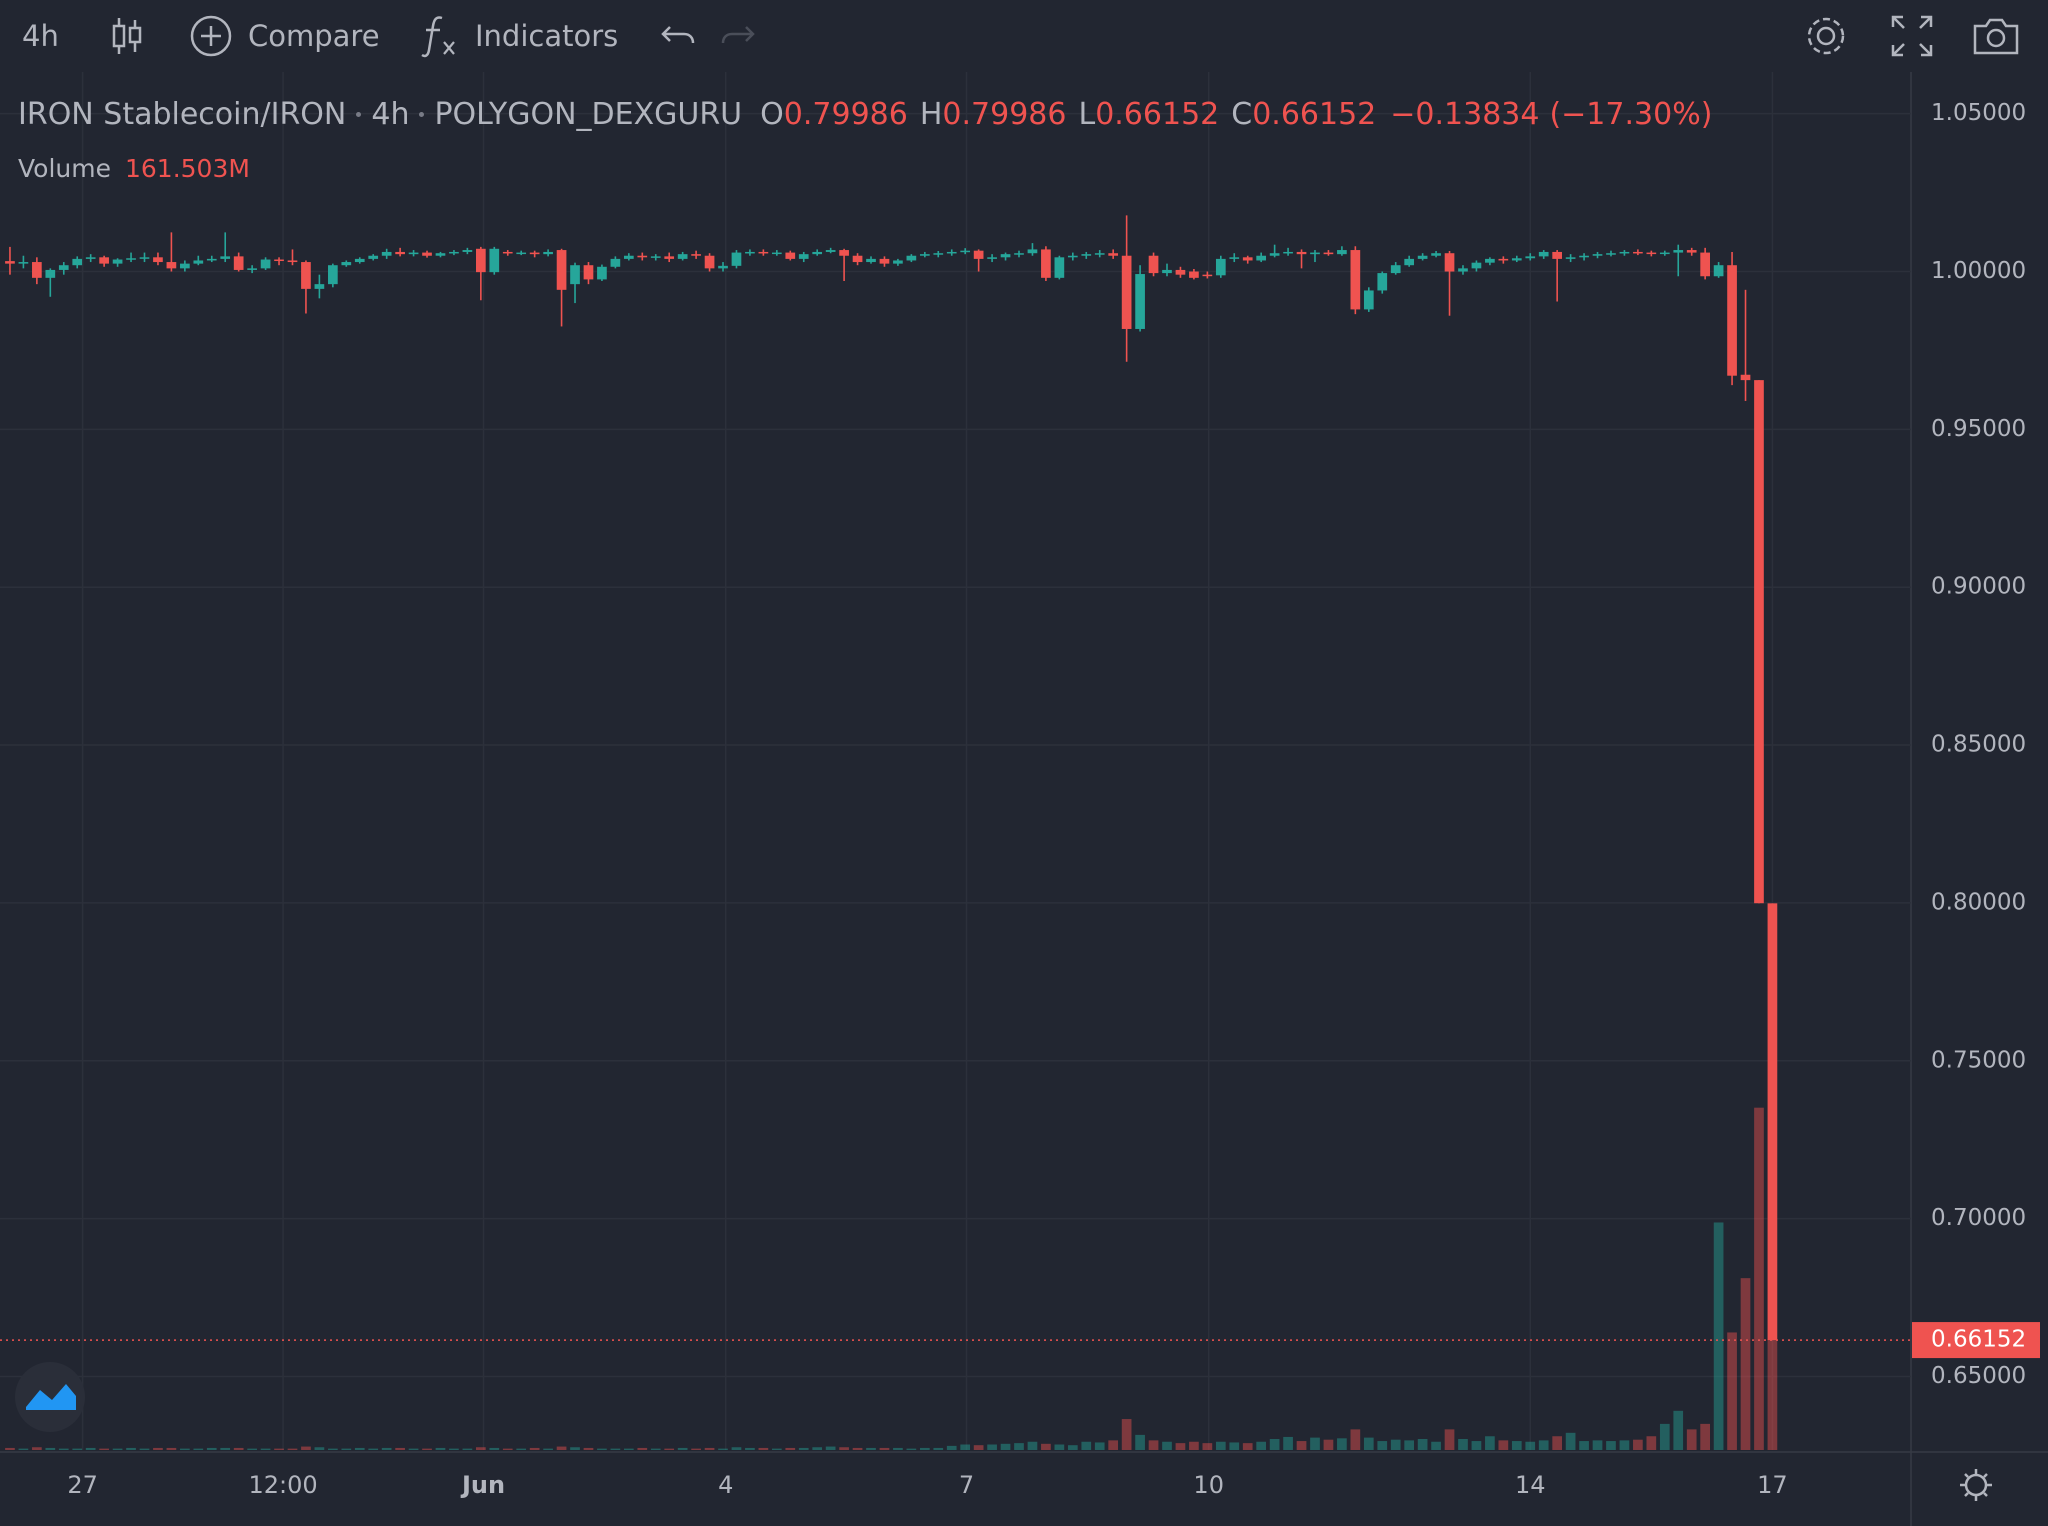  Describe the element at coordinates (1208, 1485) in the screenshot. I see `x-tick-label: 10` at that location.